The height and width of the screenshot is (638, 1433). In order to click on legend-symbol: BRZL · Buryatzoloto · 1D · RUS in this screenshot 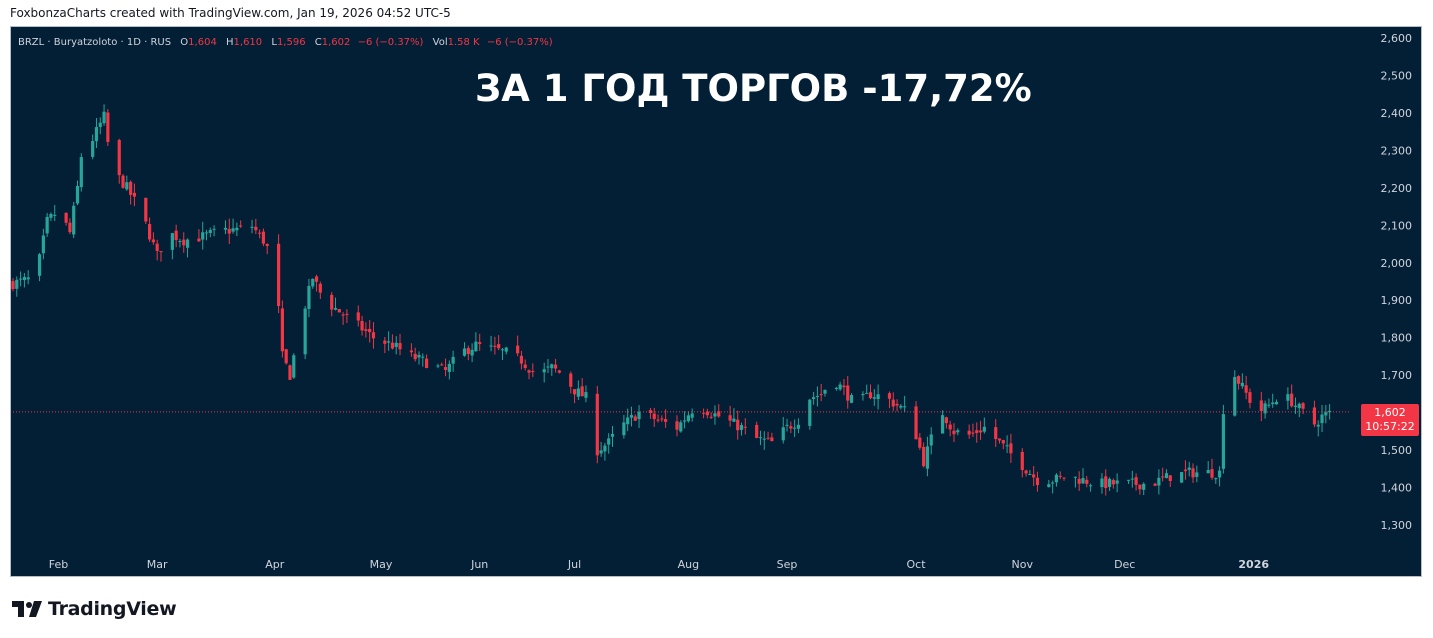, I will do `click(95, 42)`.